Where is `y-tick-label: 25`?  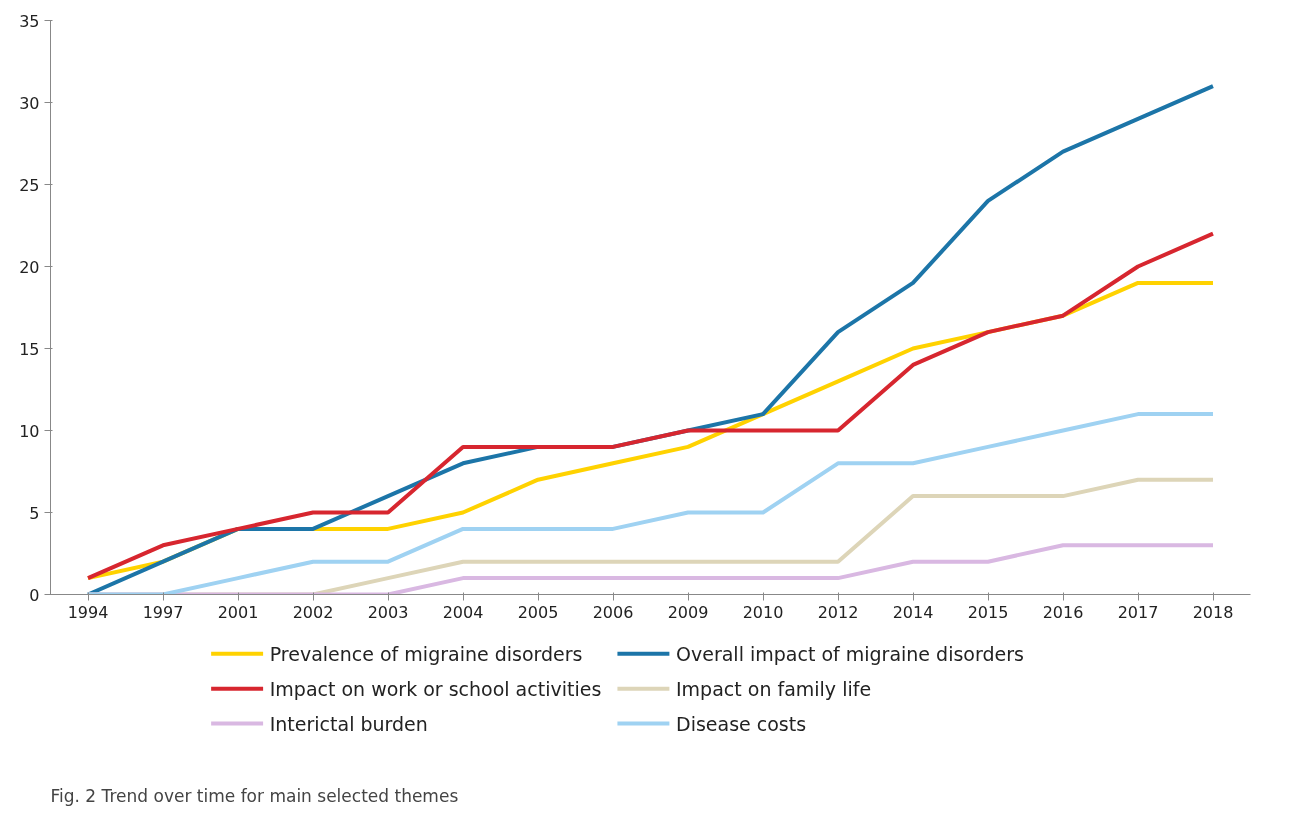
y-tick-label: 25 is located at coordinates (29, 185).